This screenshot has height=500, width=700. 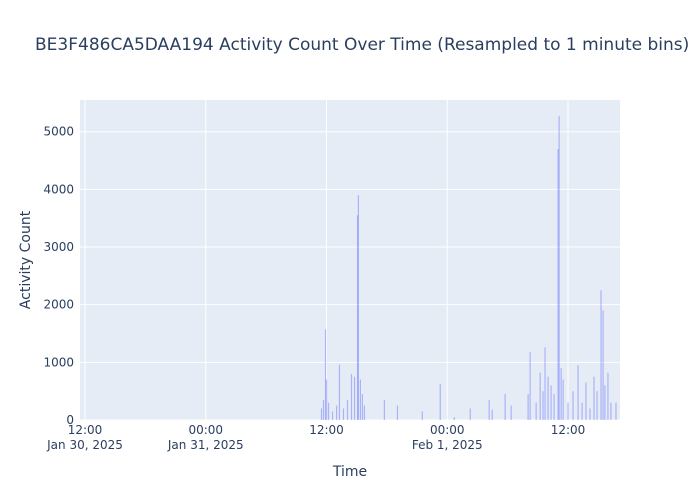 What do you see at coordinates (26, 259) in the screenshot?
I see `y-axis-title: Activity Count` at bounding box center [26, 259].